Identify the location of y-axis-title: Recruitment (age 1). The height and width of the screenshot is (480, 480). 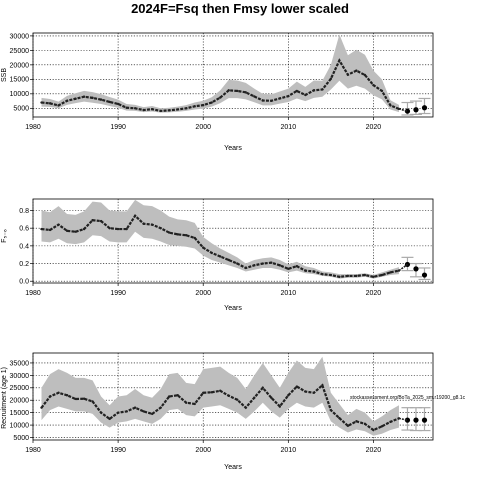
(4, 398).